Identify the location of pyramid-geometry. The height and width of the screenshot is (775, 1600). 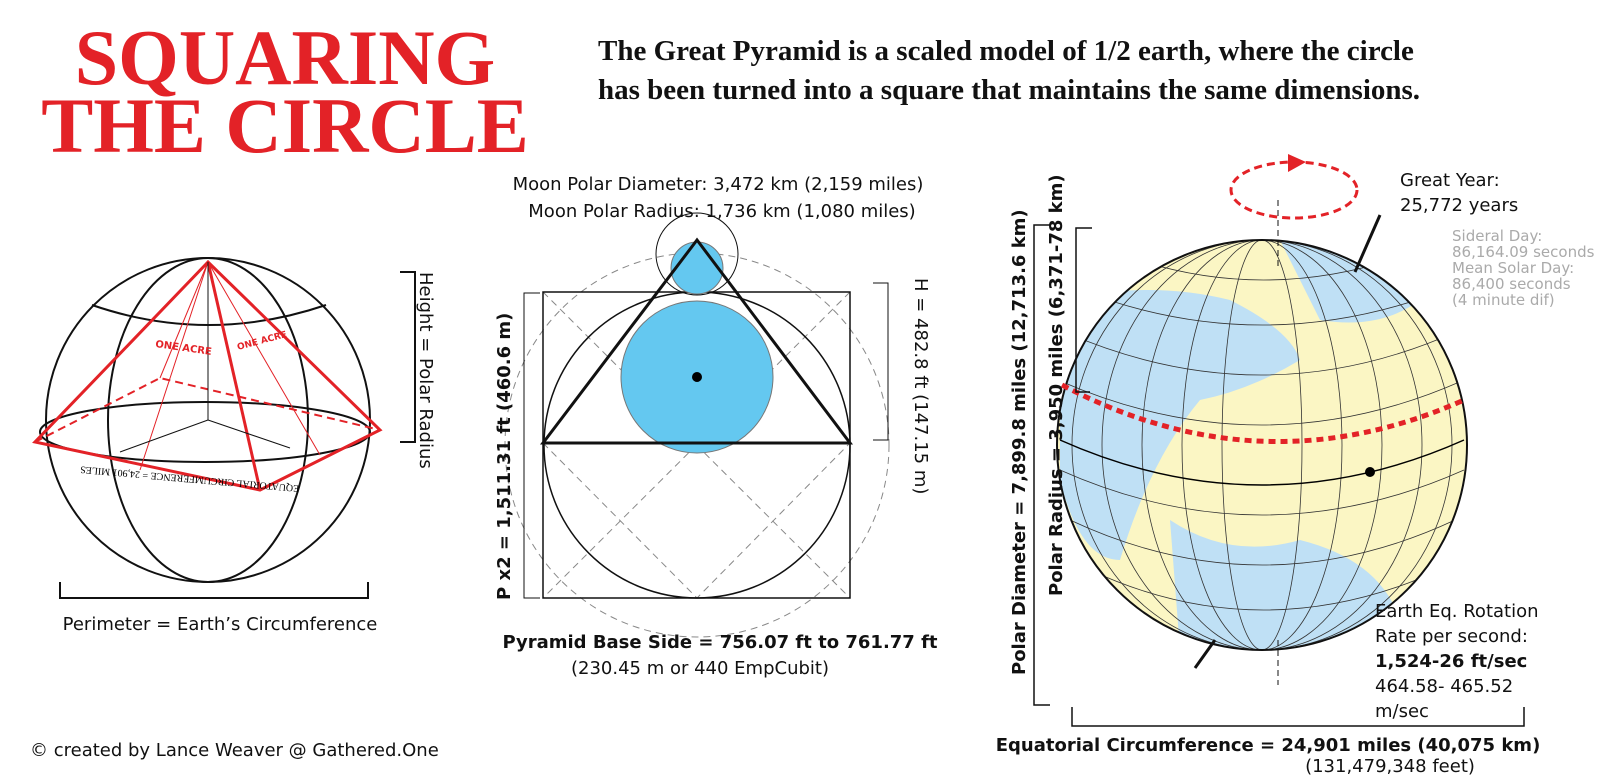
(697, 425).